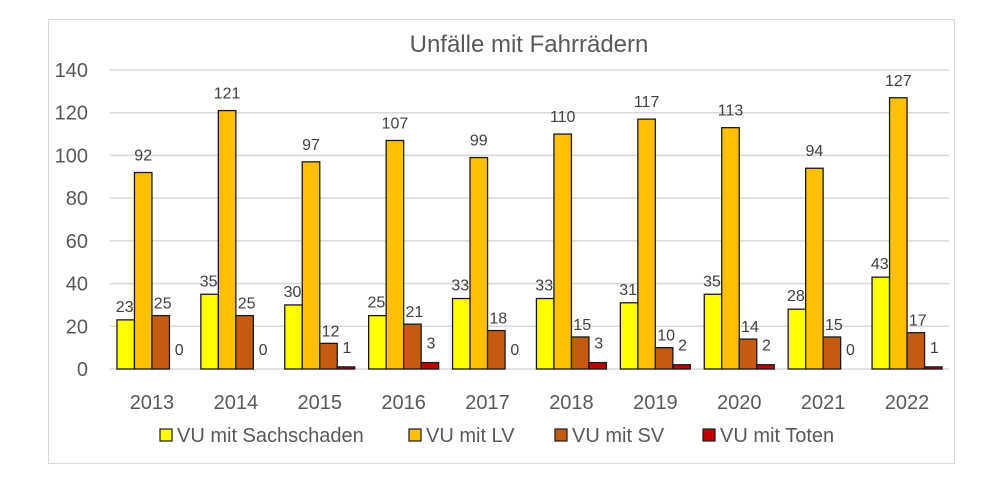 The height and width of the screenshot is (483, 1007). I want to click on x-tick-label: 2017, so click(487, 403).